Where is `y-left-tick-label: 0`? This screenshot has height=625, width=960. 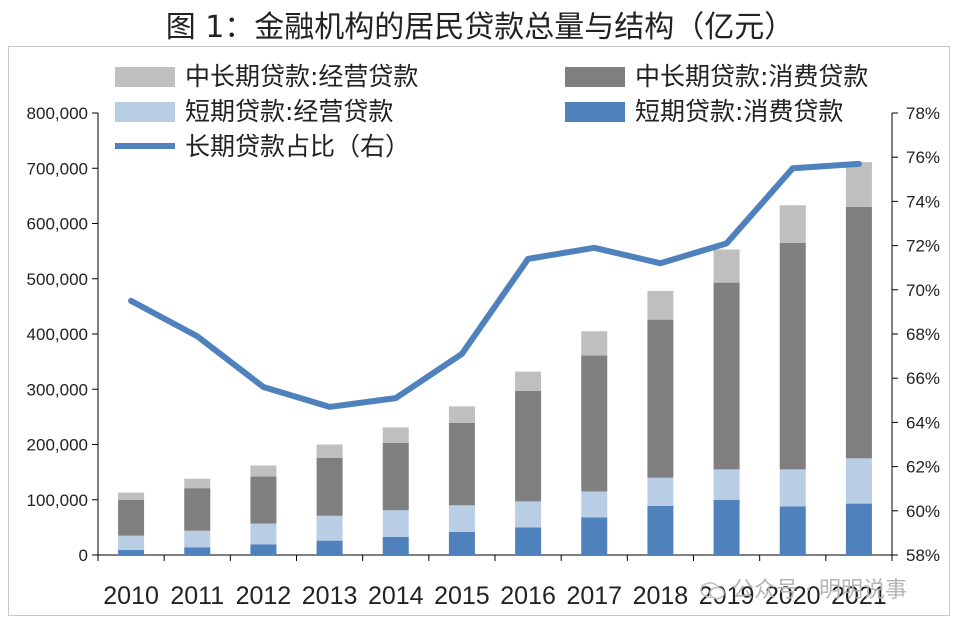
y-left-tick-label: 0 is located at coordinates (83, 555).